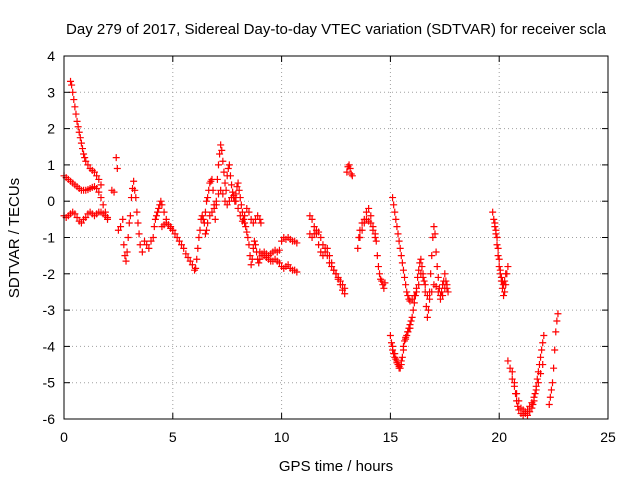  Describe the element at coordinates (282, 437) in the screenshot. I see `x-tick-label: 10` at that location.